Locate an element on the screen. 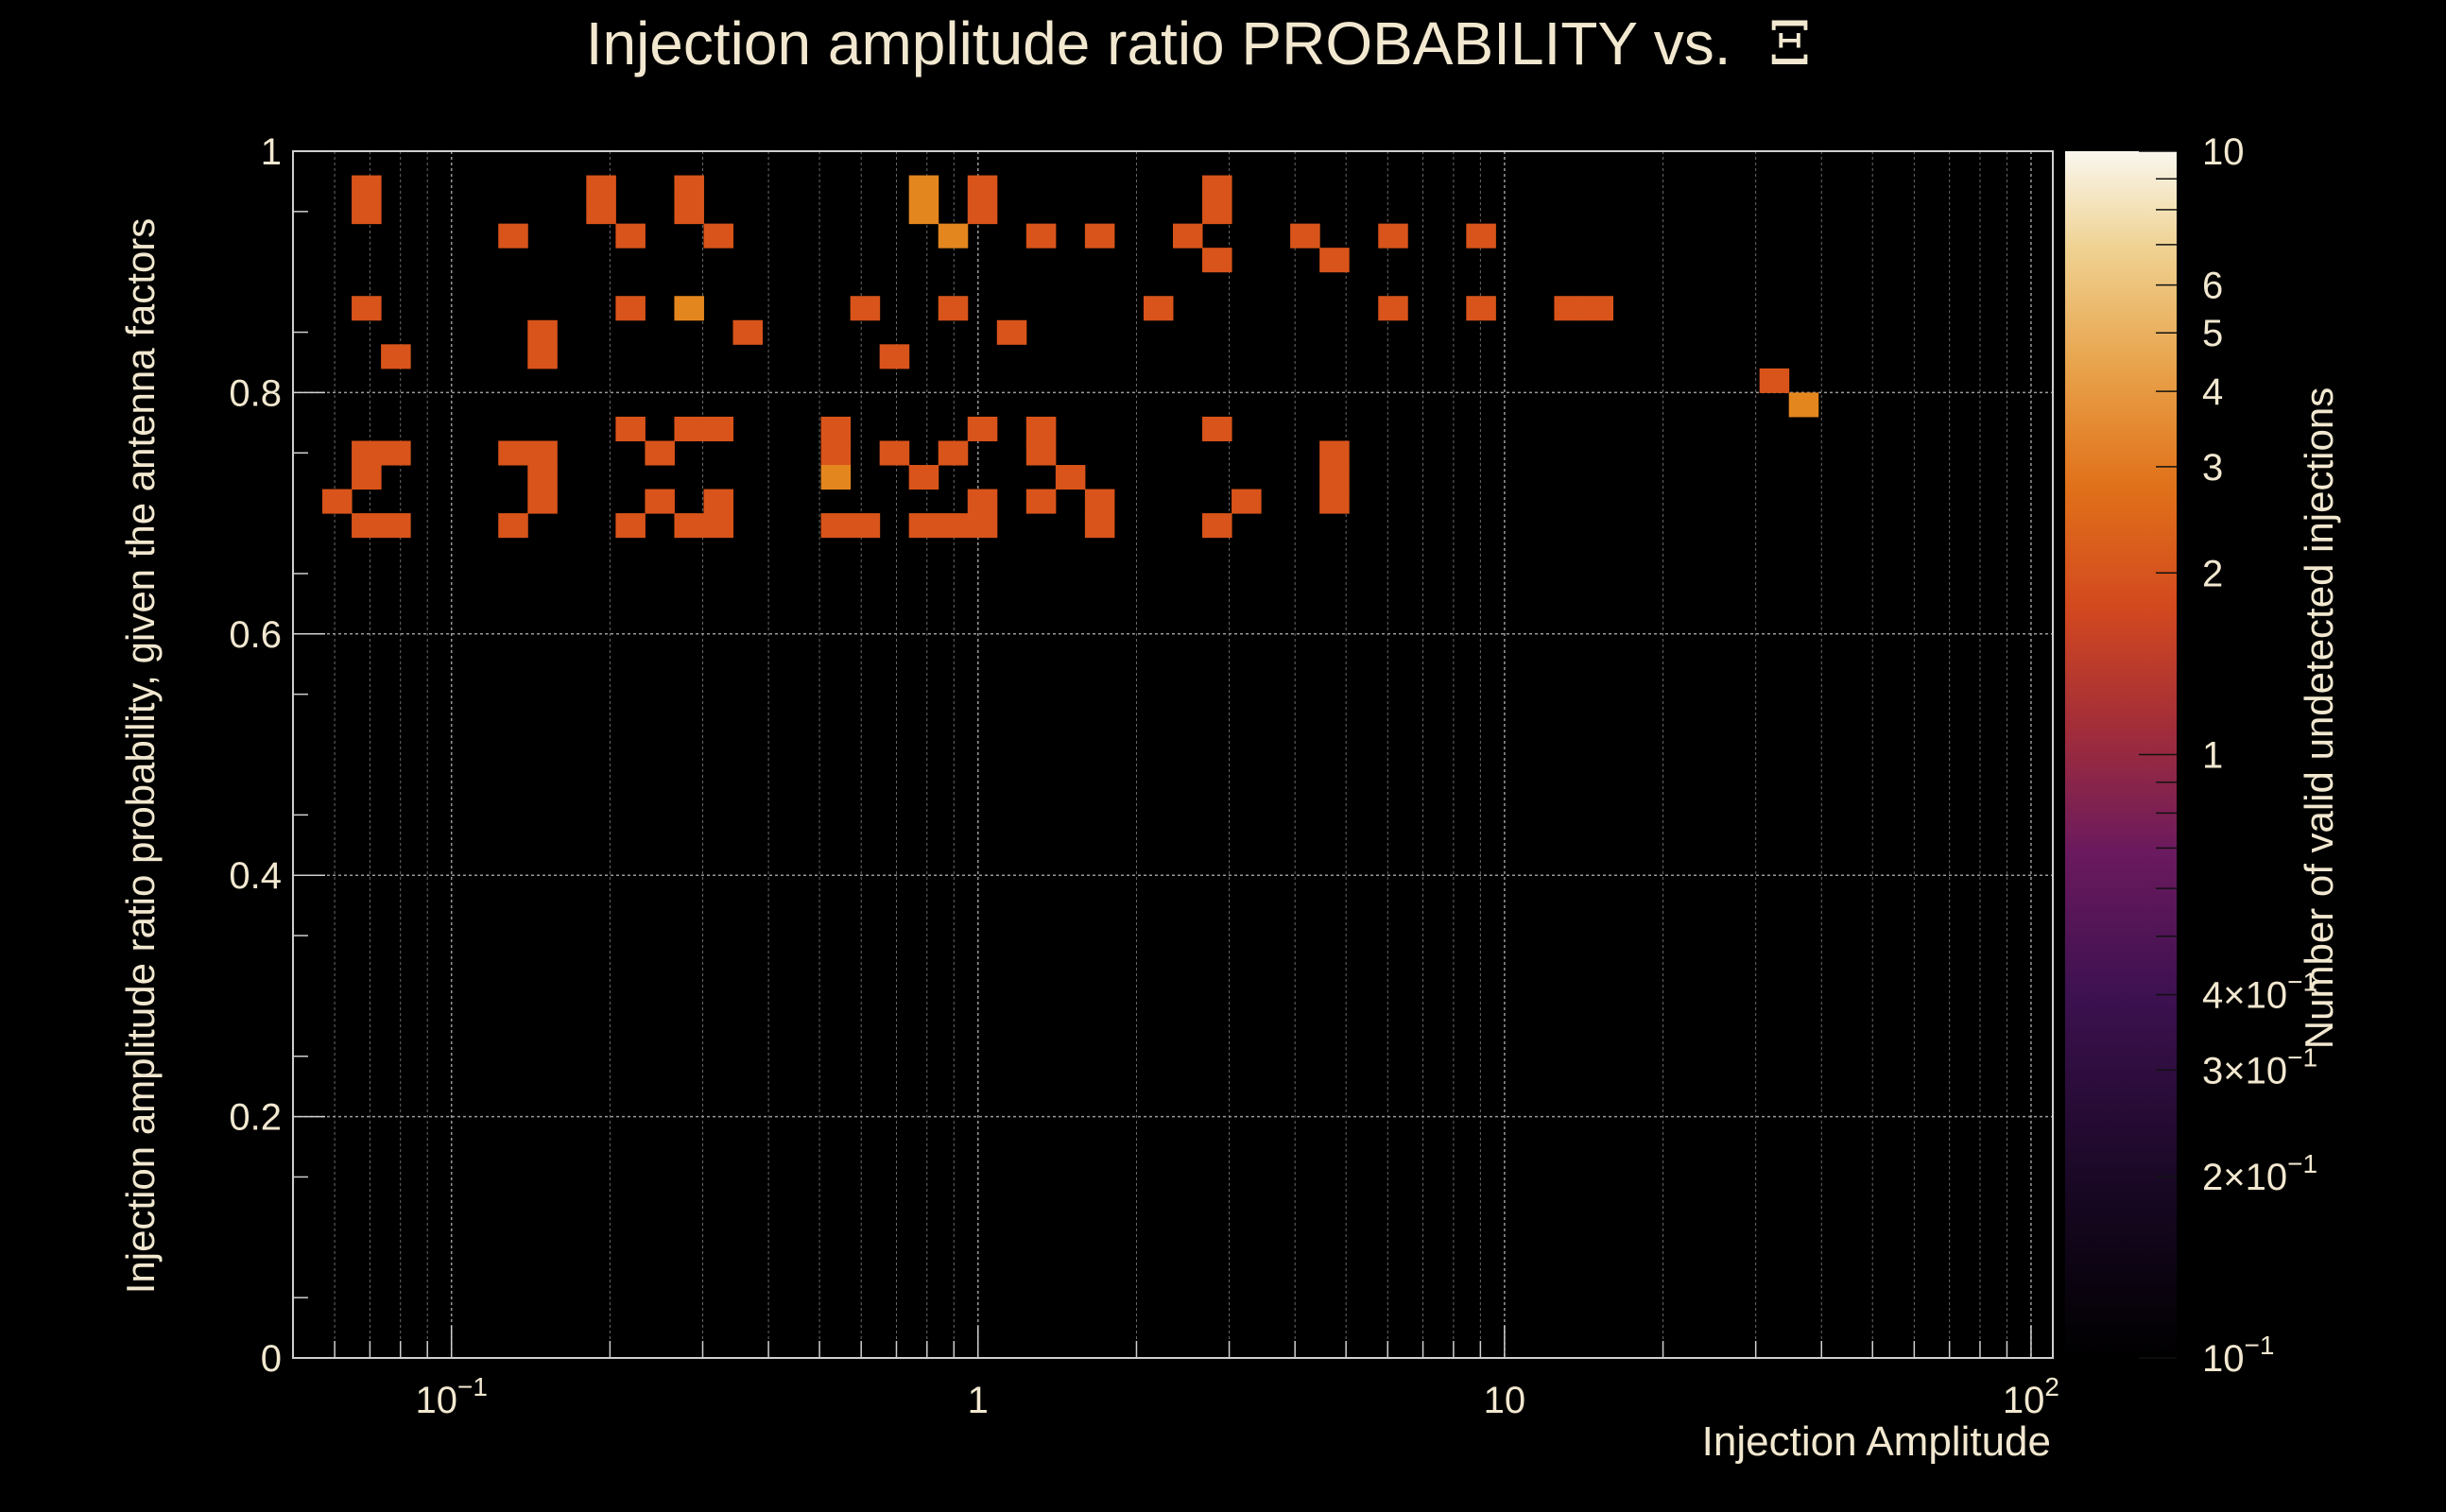 This screenshot has width=2446, height=1512. x-tick-label: 10 is located at coordinates (1505, 1400).